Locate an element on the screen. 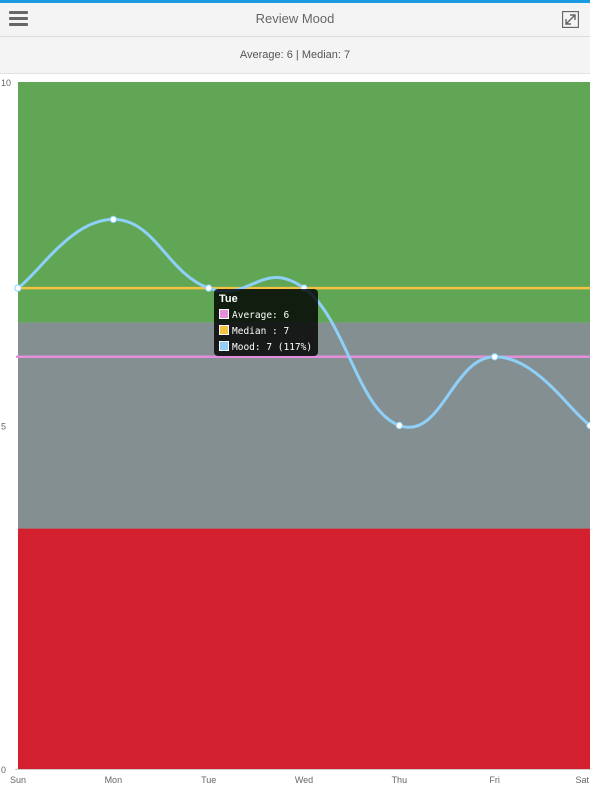 This screenshot has height=786, width=590. x-tick-label: Sat is located at coordinates (582, 780).